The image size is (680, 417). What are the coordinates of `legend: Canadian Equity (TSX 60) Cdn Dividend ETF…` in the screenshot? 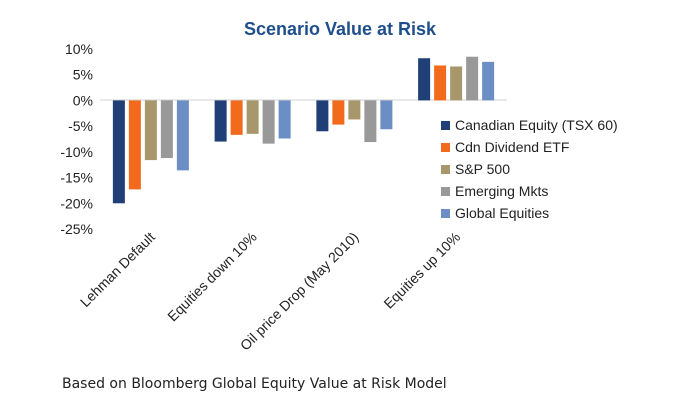 It's located at (529, 169).